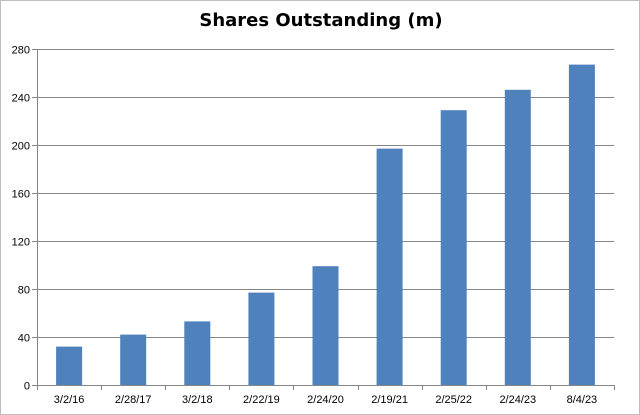 This screenshot has height=415, width=640. What do you see at coordinates (453, 400) in the screenshot?
I see `x-tick-label: 2/25/22` at bounding box center [453, 400].